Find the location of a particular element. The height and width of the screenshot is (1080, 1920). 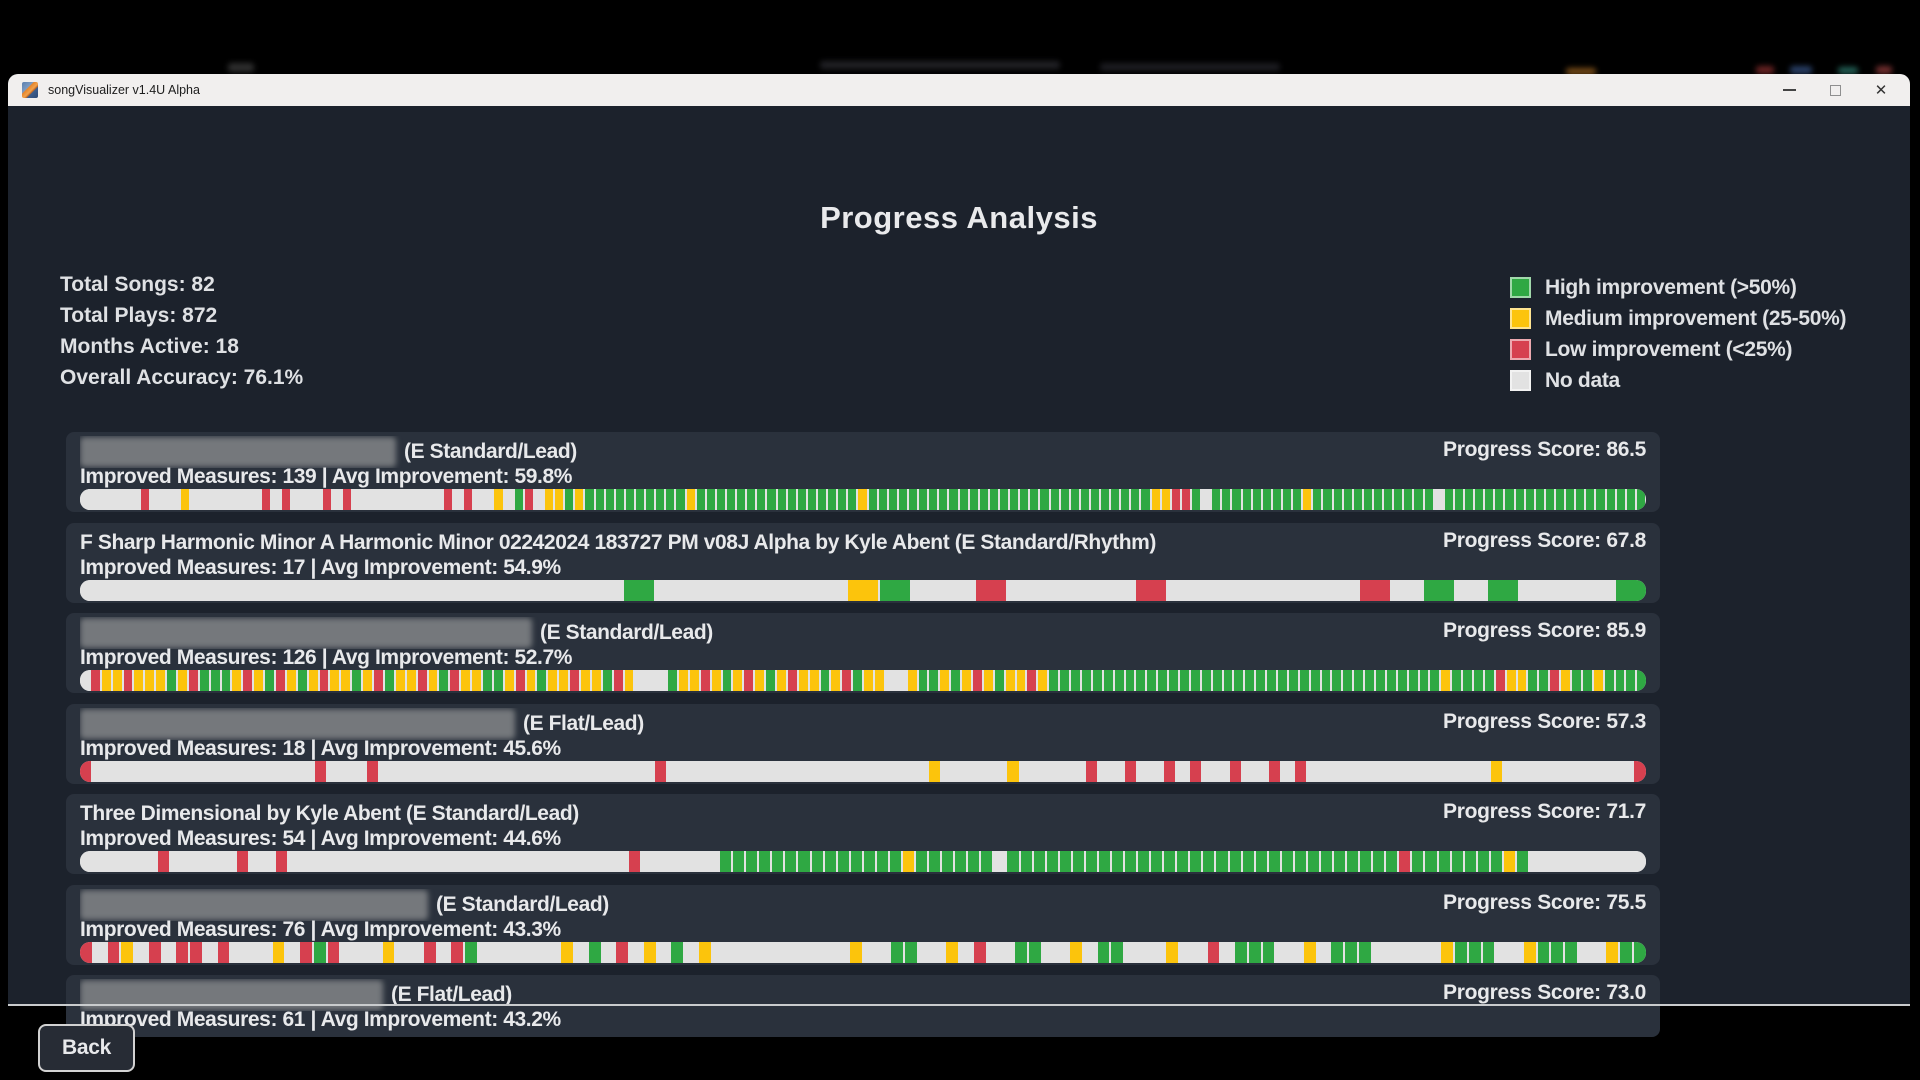

window-controls: ✕ is located at coordinates (1835, 90).